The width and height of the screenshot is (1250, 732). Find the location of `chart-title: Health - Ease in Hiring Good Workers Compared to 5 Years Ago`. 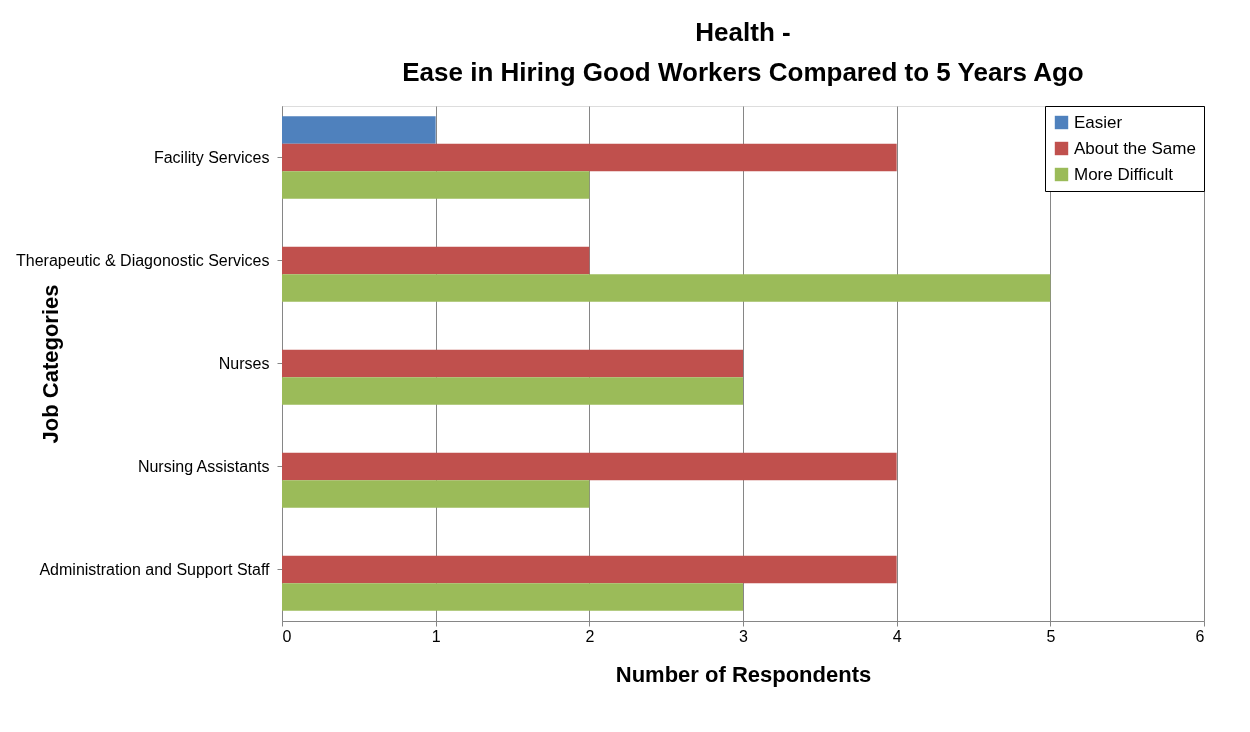

chart-title: Health - Ease in Hiring Good Workers Compared to 5 Years Ago is located at coordinates (743, 52).